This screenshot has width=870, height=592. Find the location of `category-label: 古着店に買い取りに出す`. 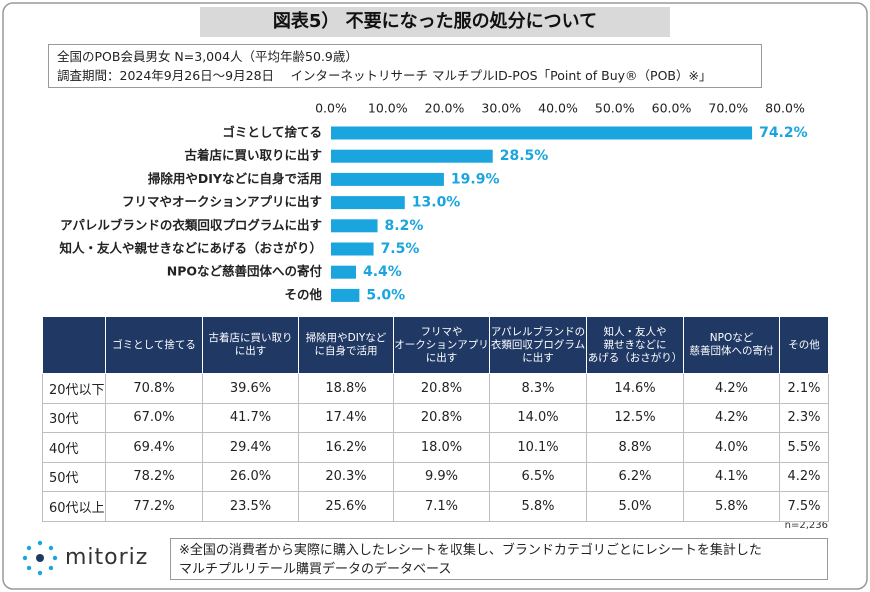

category-label: 古着店に買い取りに出す is located at coordinates (253, 155).